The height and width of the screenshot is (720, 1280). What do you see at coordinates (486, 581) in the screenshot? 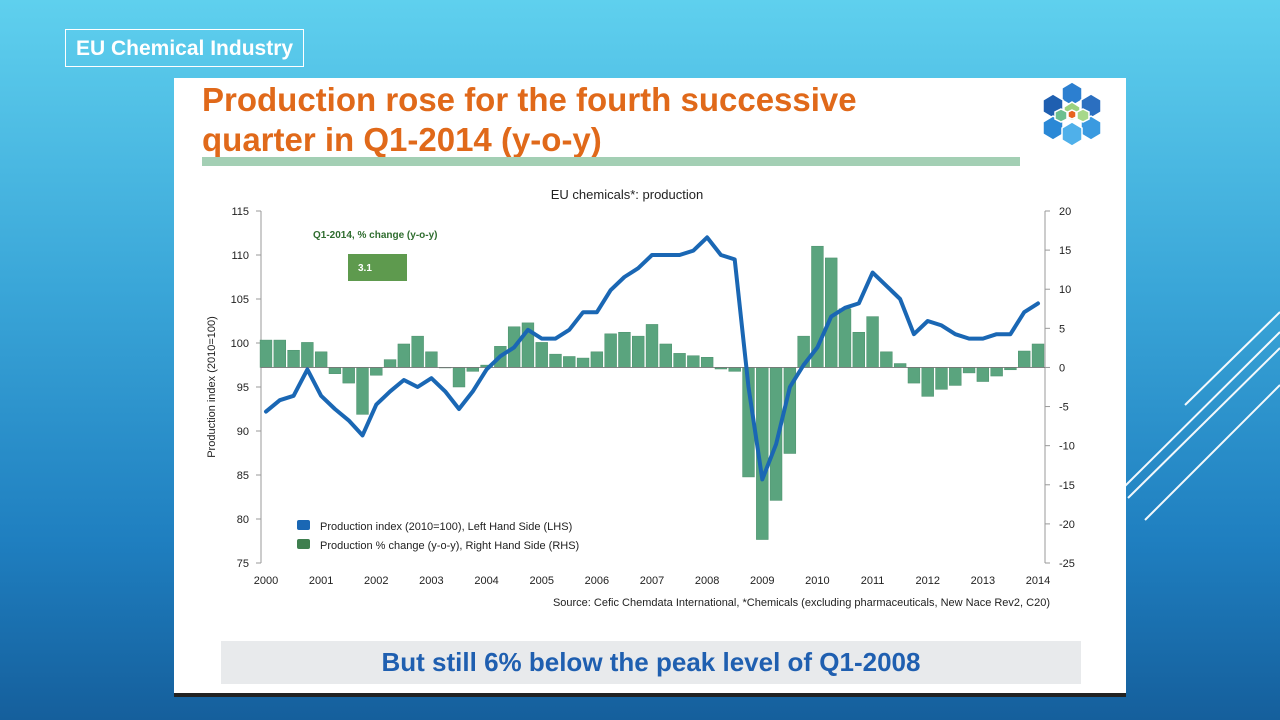
I see `x-tick-label: 2004` at bounding box center [486, 581].